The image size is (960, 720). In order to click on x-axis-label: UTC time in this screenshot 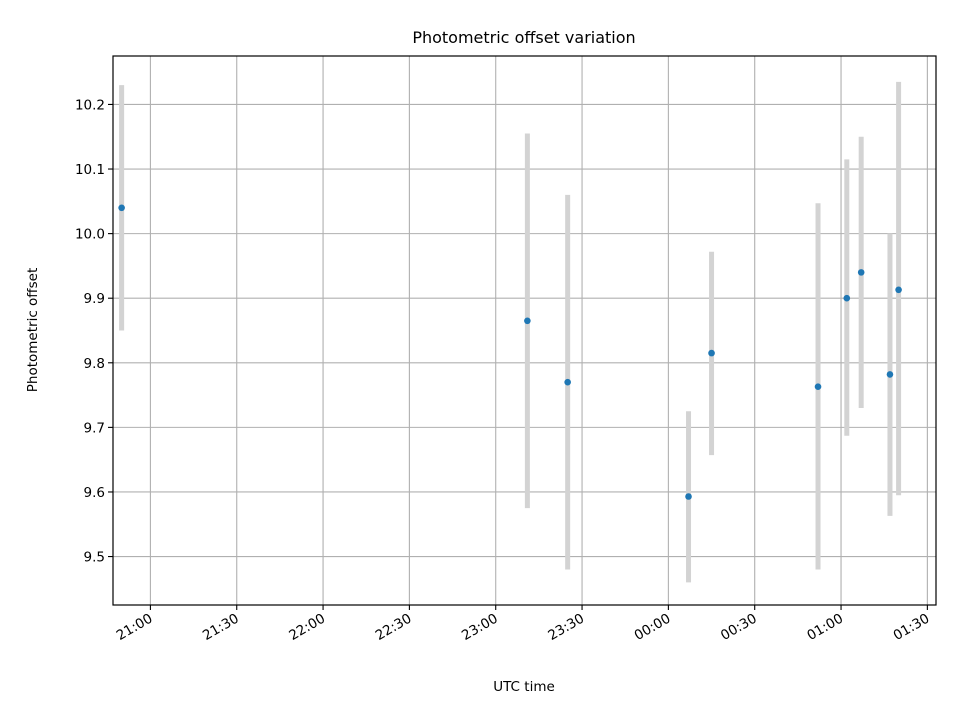, I will do `click(524, 687)`.